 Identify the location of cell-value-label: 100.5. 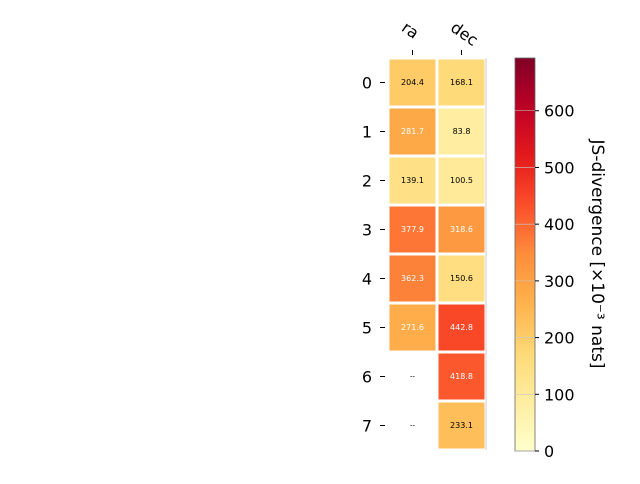
(461, 180).